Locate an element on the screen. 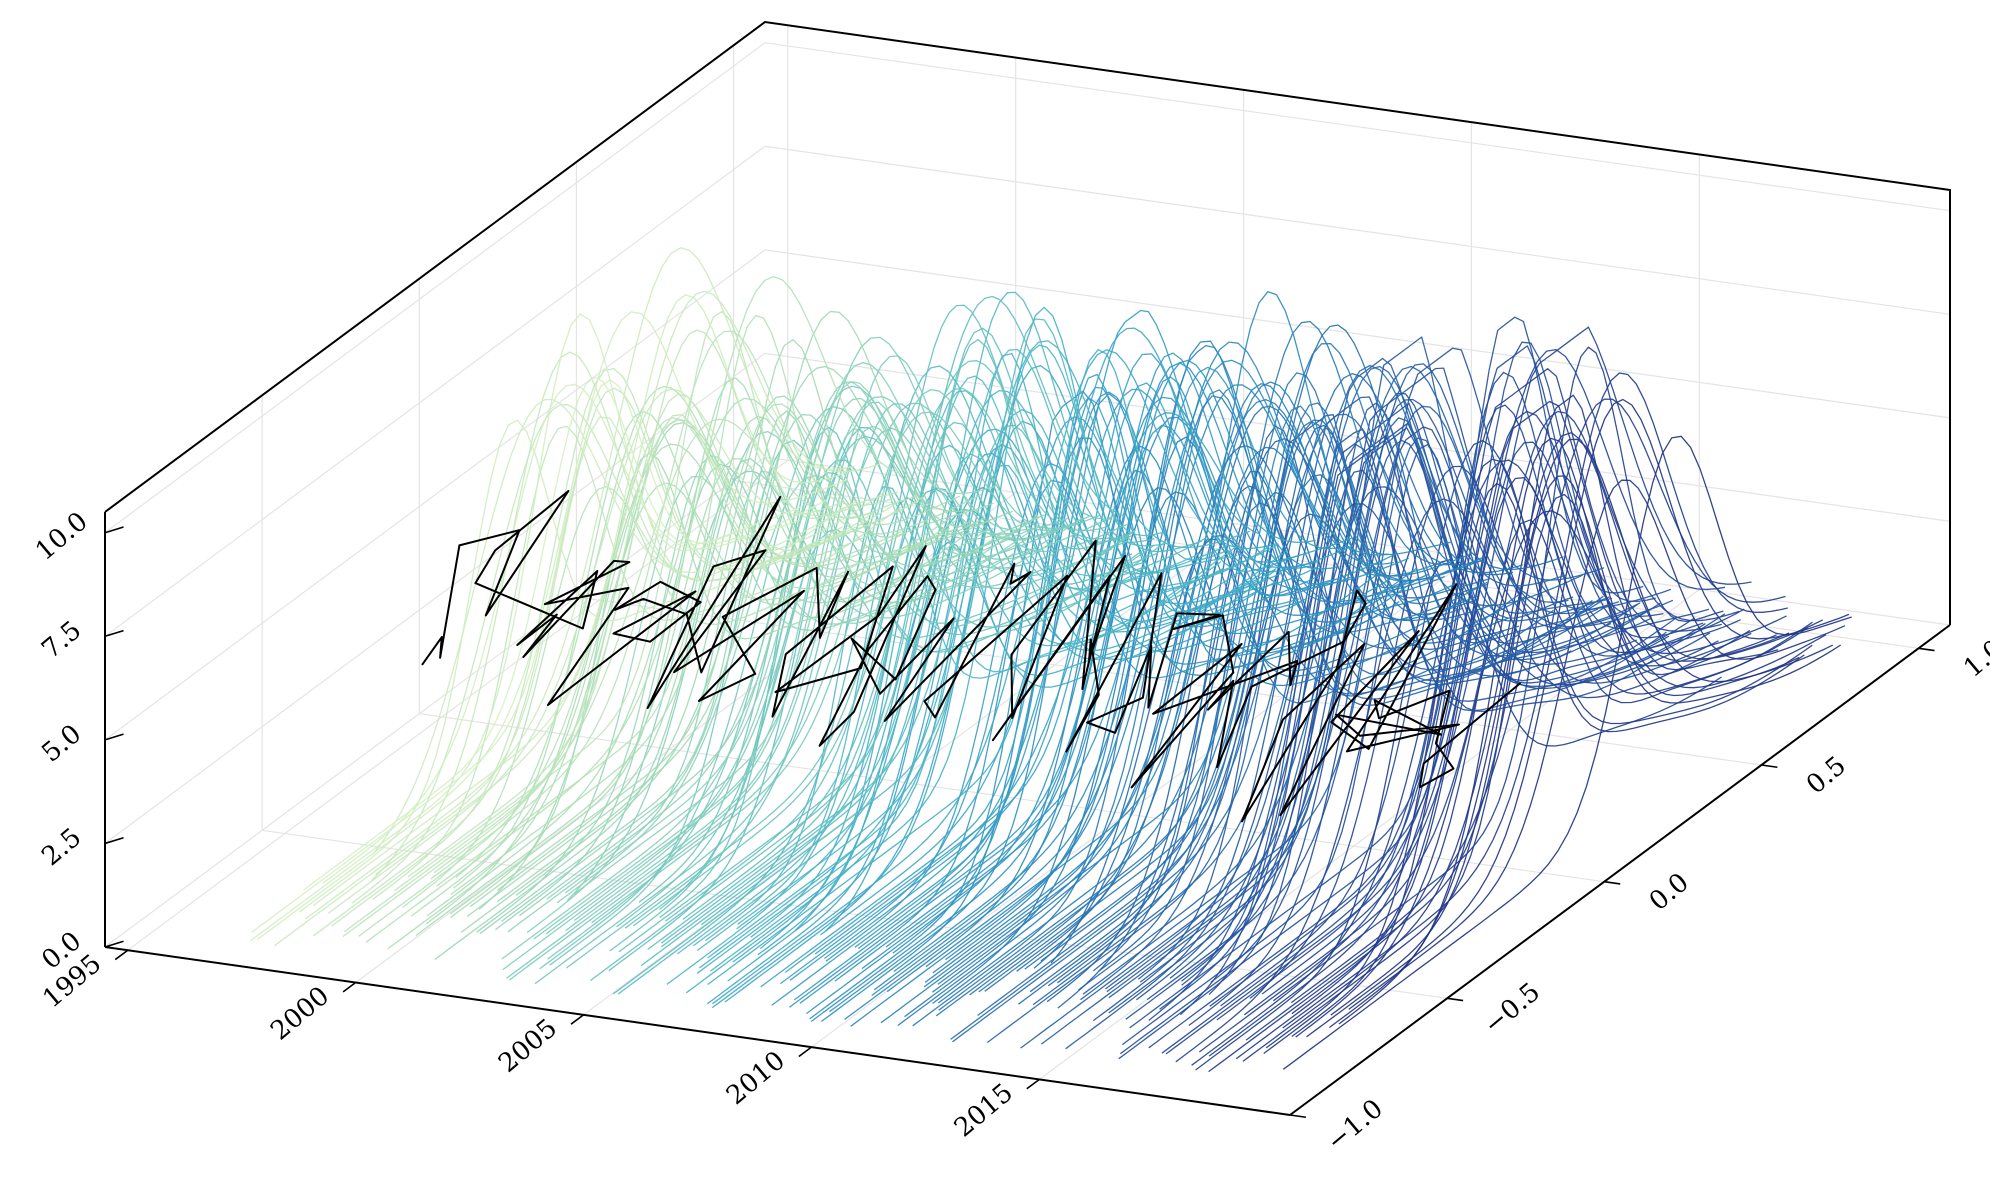 This screenshot has height=1200, width=1990. z-tick-label-1: 2.5 is located at coordinates (61, 848).